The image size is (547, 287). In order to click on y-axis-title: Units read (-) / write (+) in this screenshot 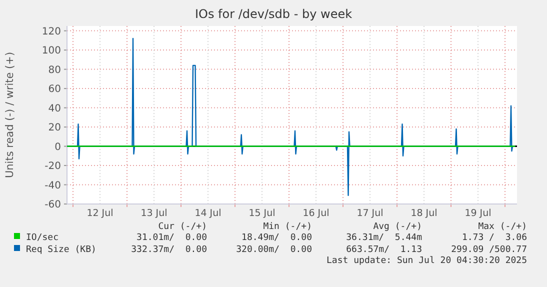, I will do `click(10, 115)`.